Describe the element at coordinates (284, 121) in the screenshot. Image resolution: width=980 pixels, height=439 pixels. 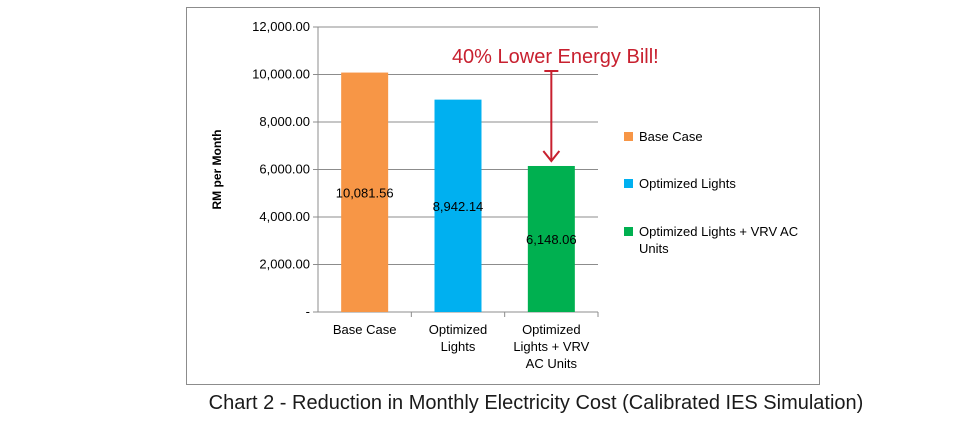
I see `y-tick-label: 8,000.00` at that location.